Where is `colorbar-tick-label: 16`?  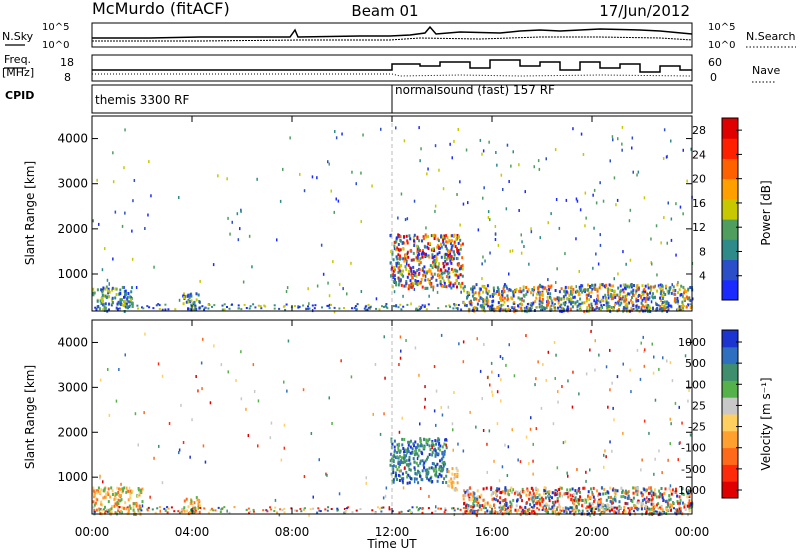
colorbar-tick-label: 16 is located at coordinates (699, 203).